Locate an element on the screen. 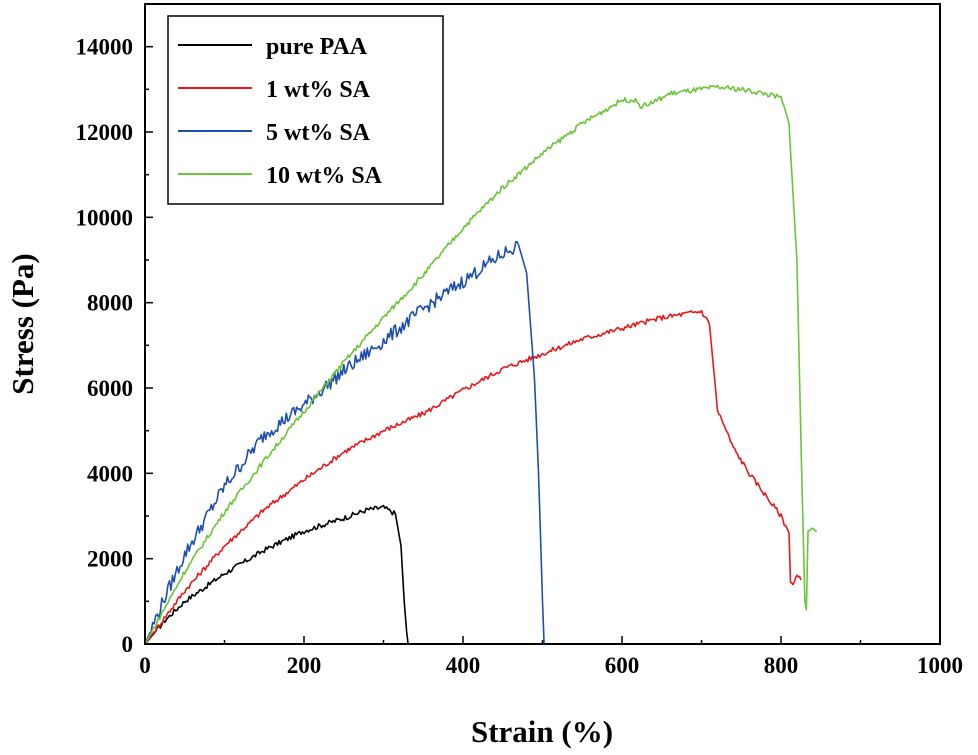  x-tick-label: 400 is located at coordinates (463, 665).